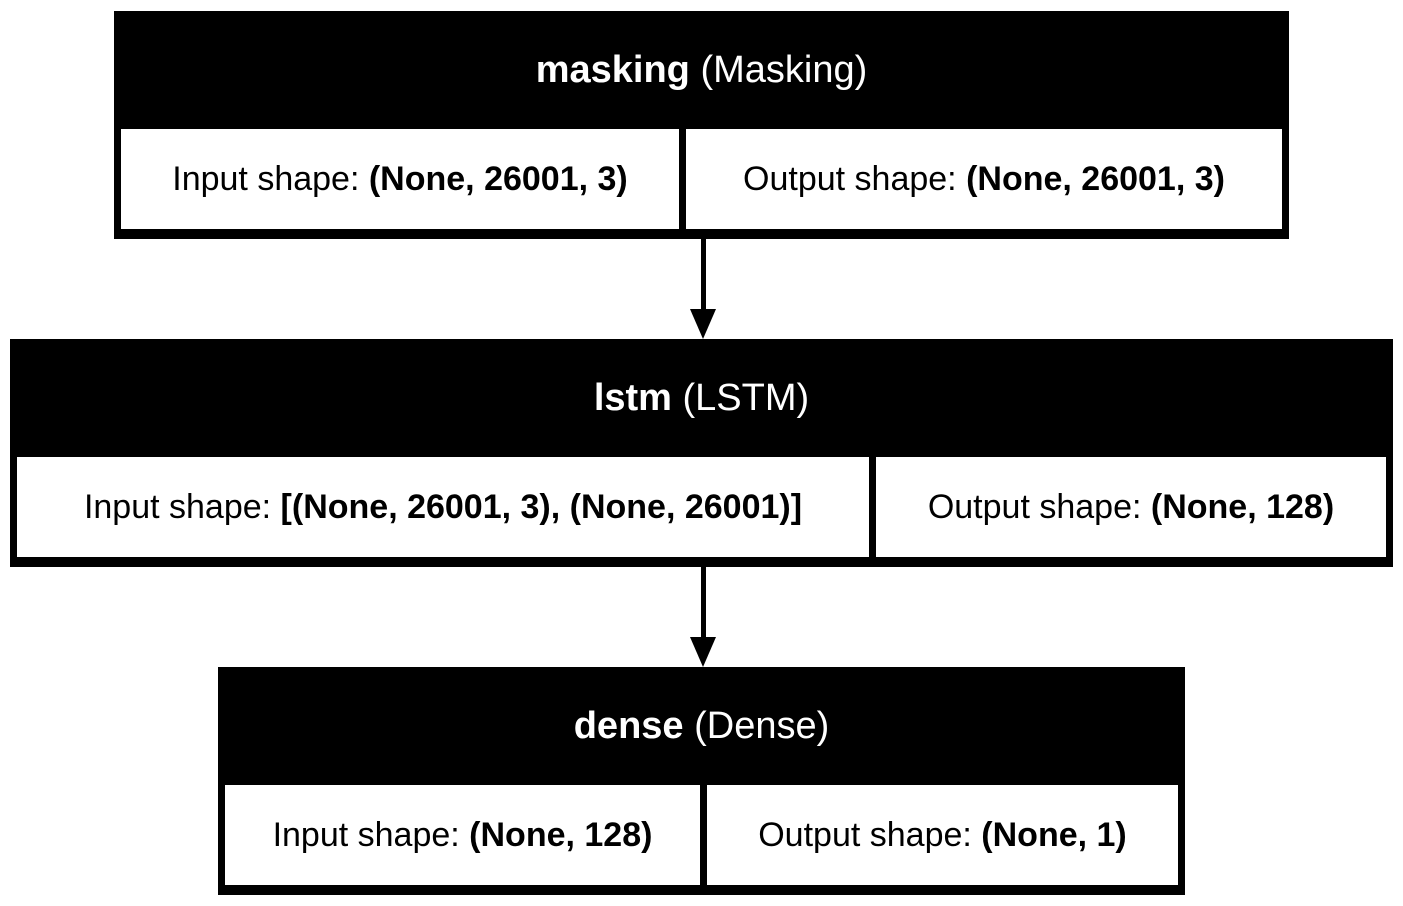 This screenshot has width=1403, height=906. I want to click on output-shape-value: (None, 128), so click(1242, 506).